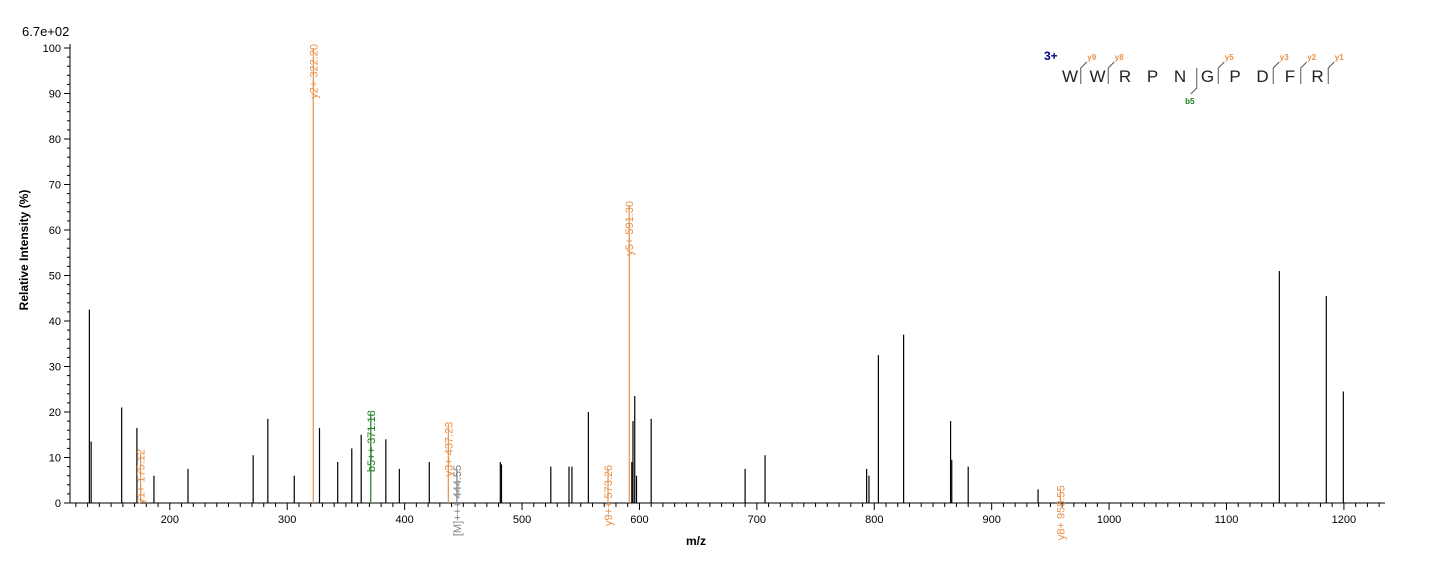 Image resolution: width=1436 pixels, height=562 pixels. Describe the element at coordinates (55, 140) in the screenshot. I see `y-tick-label: 80` at that location.